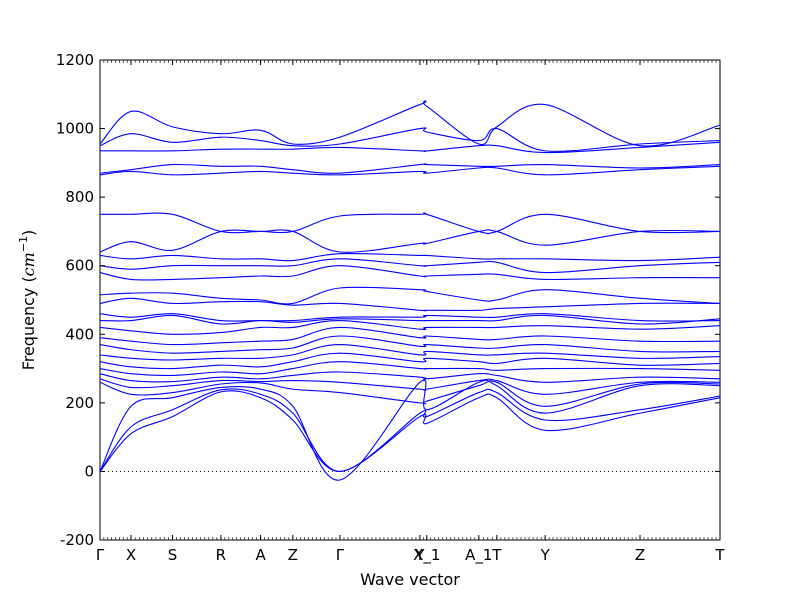  What do you see at coordinates (79, 334) in the screenshot?
I see `y-tick-label: 400` at bounding box center [79, 334].